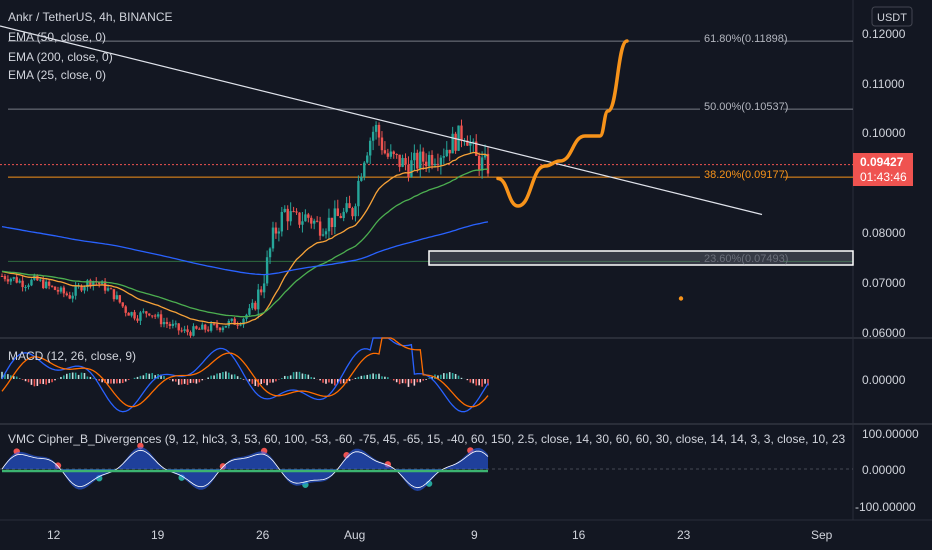 The height and width of the screenshot is (550, 932). I want to click on macd-legend: MACD (12, 26, close, 9), so click(72, 356).